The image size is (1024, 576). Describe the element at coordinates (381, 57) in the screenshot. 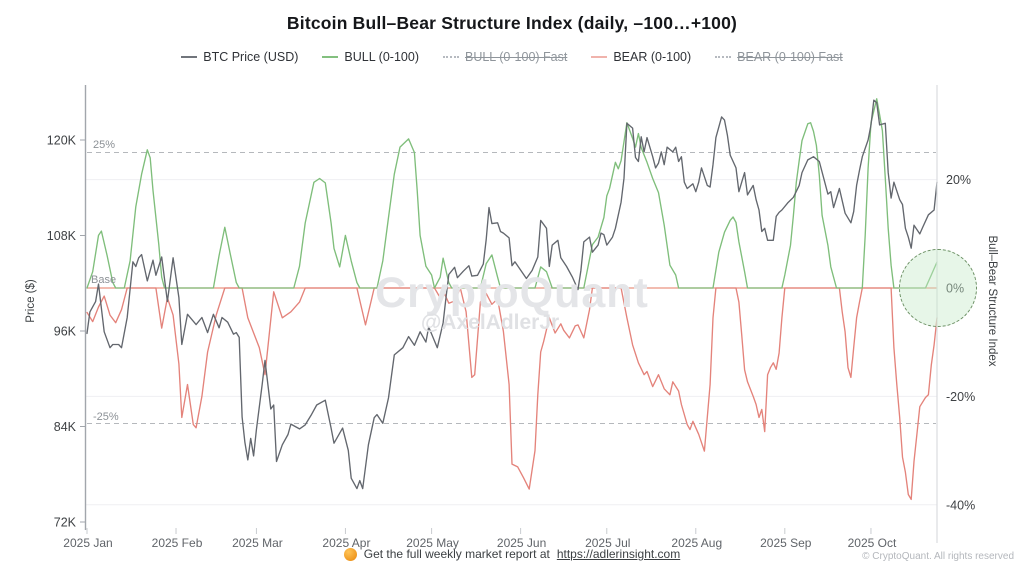

I see `legend-item-label: BULL (0-100)` at that location.